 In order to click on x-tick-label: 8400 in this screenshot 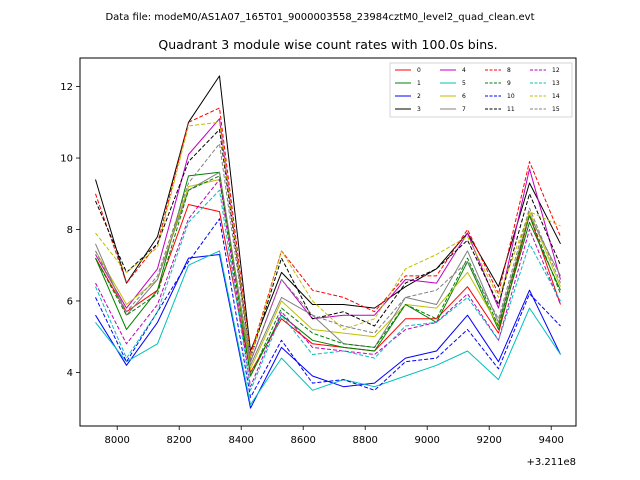, I will do `click(240, 440)`.